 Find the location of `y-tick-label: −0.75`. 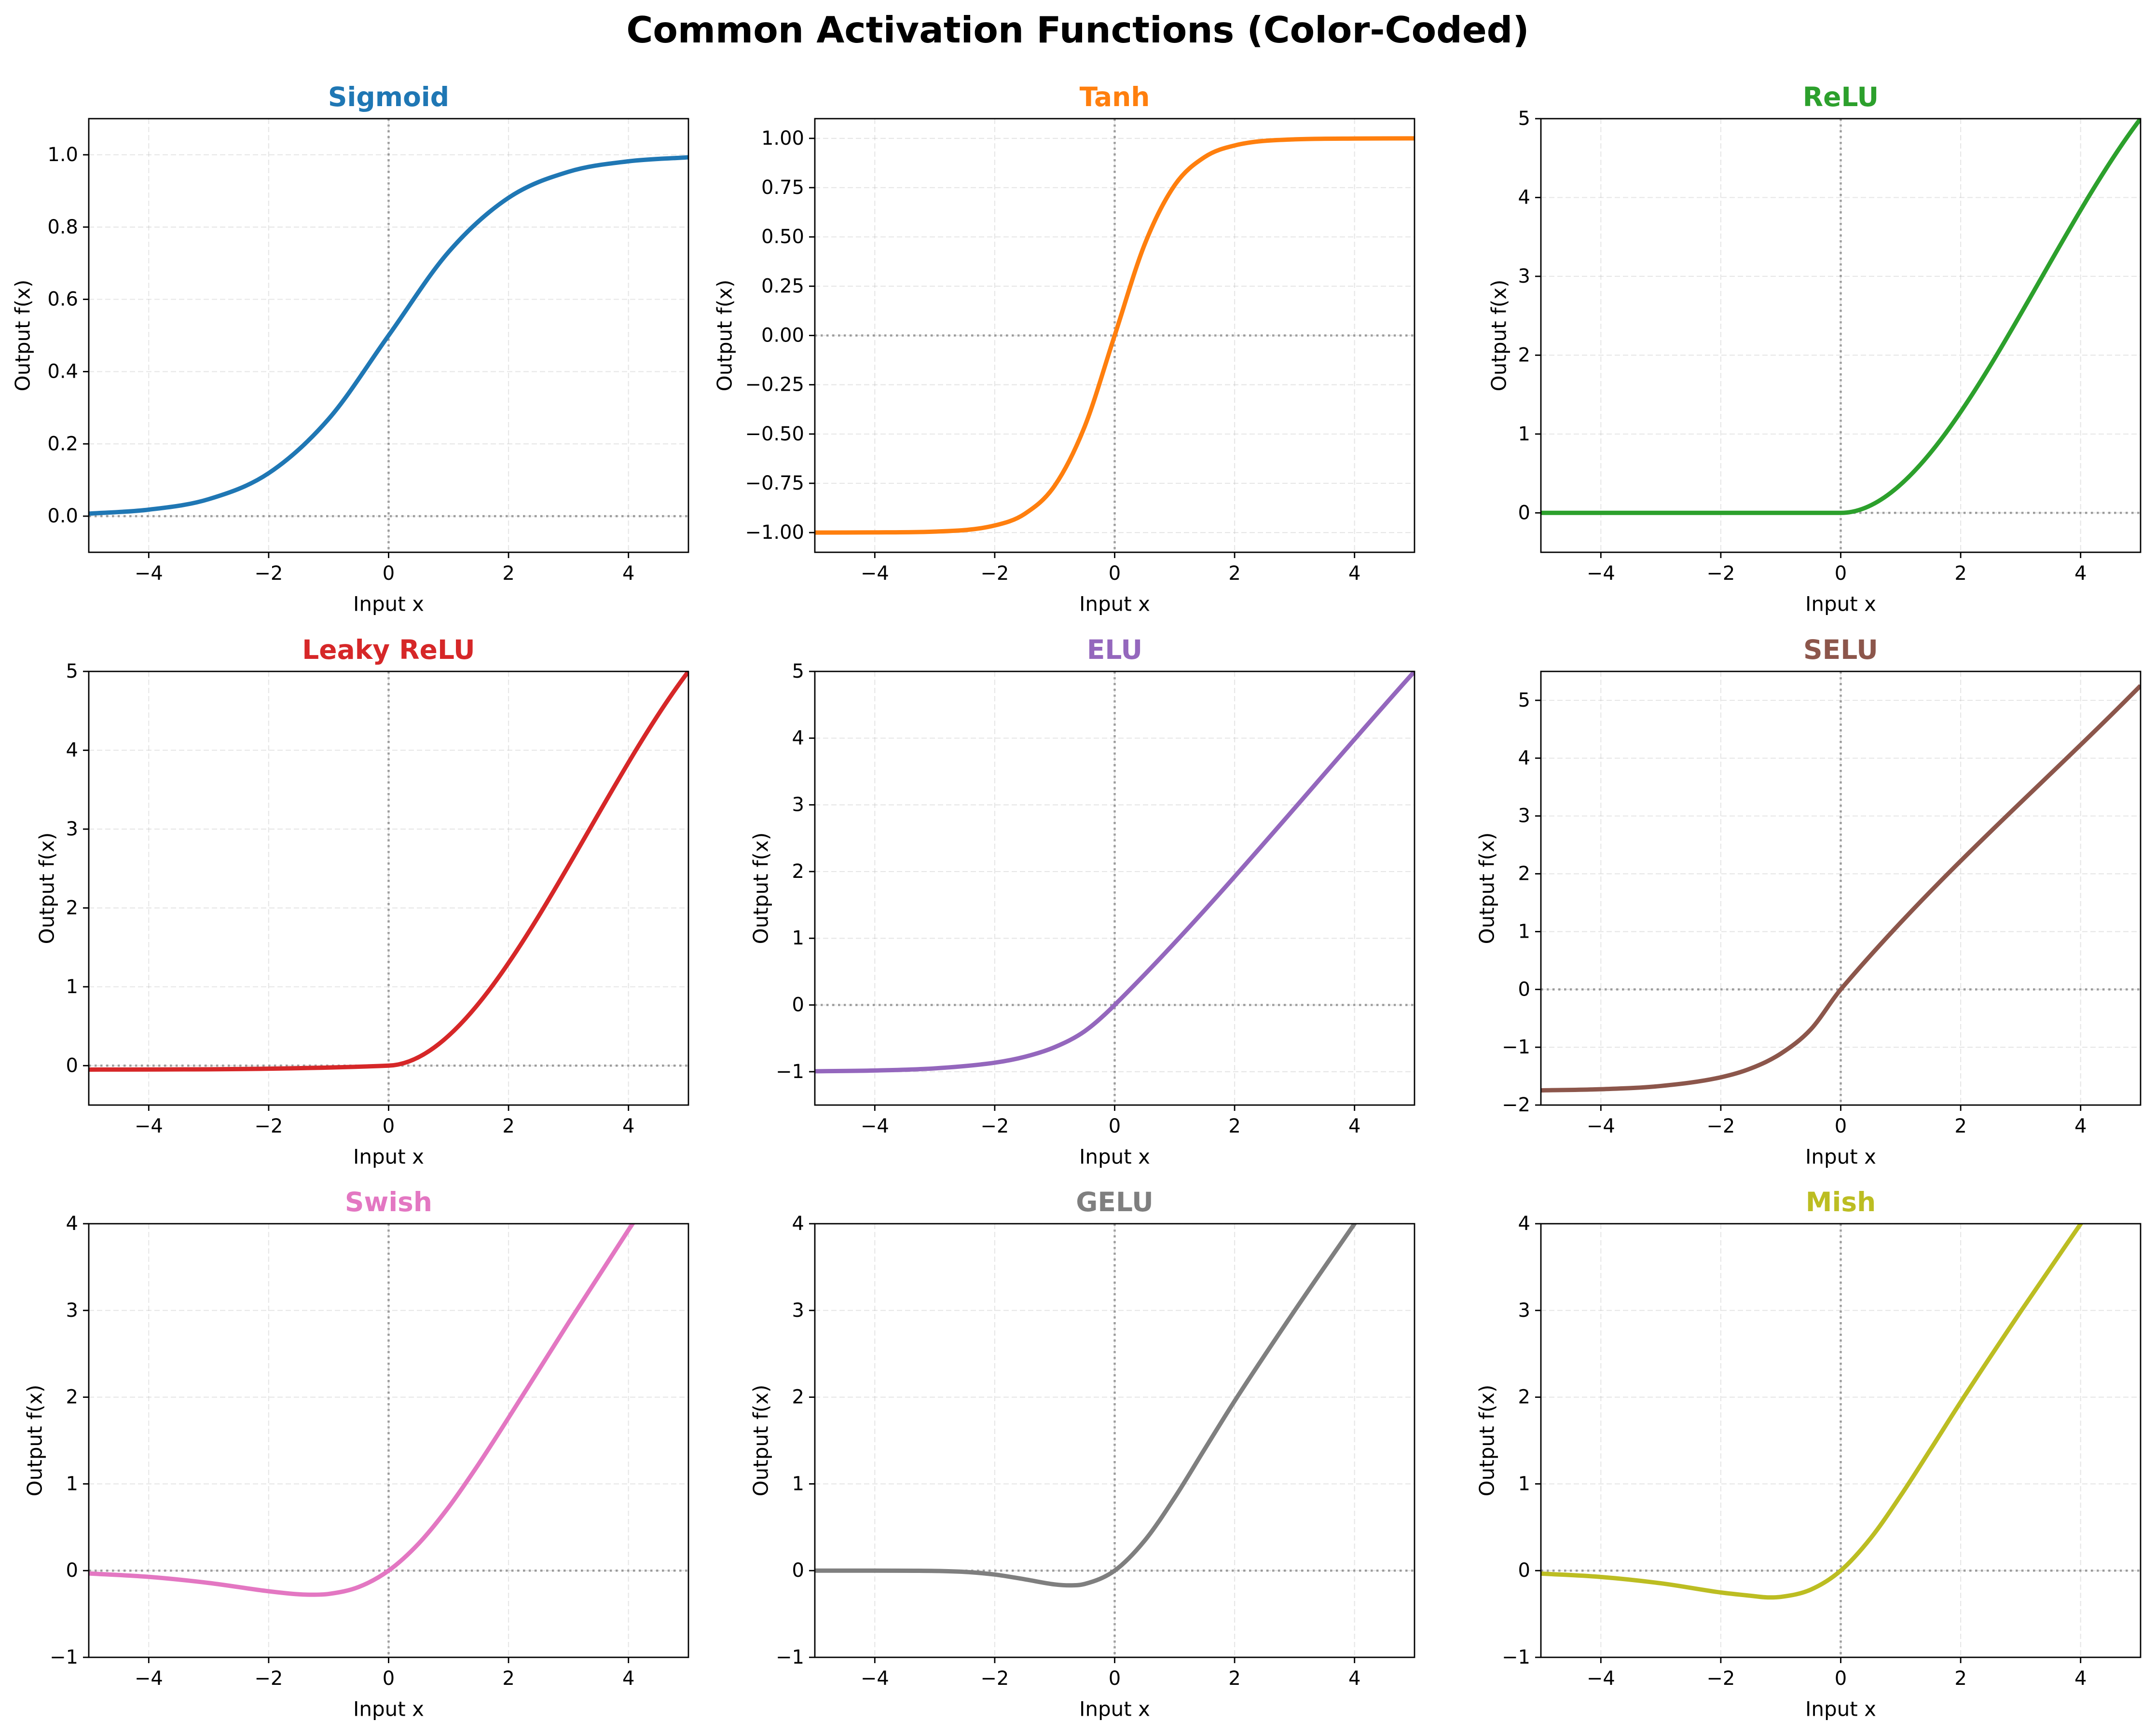

y-tick-label: −0.75 is located at coordinates (774, 483).